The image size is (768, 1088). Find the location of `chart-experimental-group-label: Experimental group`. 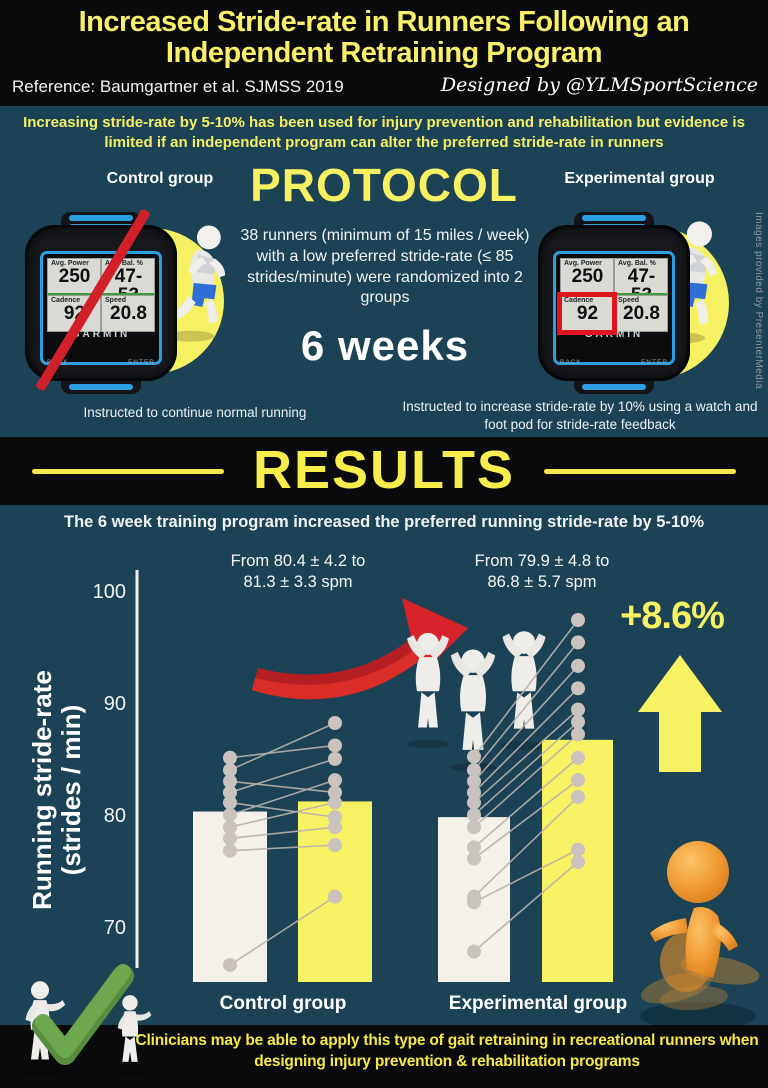

chart-experimental-group-label: Experimental group is located at coordinates (538, 1003).